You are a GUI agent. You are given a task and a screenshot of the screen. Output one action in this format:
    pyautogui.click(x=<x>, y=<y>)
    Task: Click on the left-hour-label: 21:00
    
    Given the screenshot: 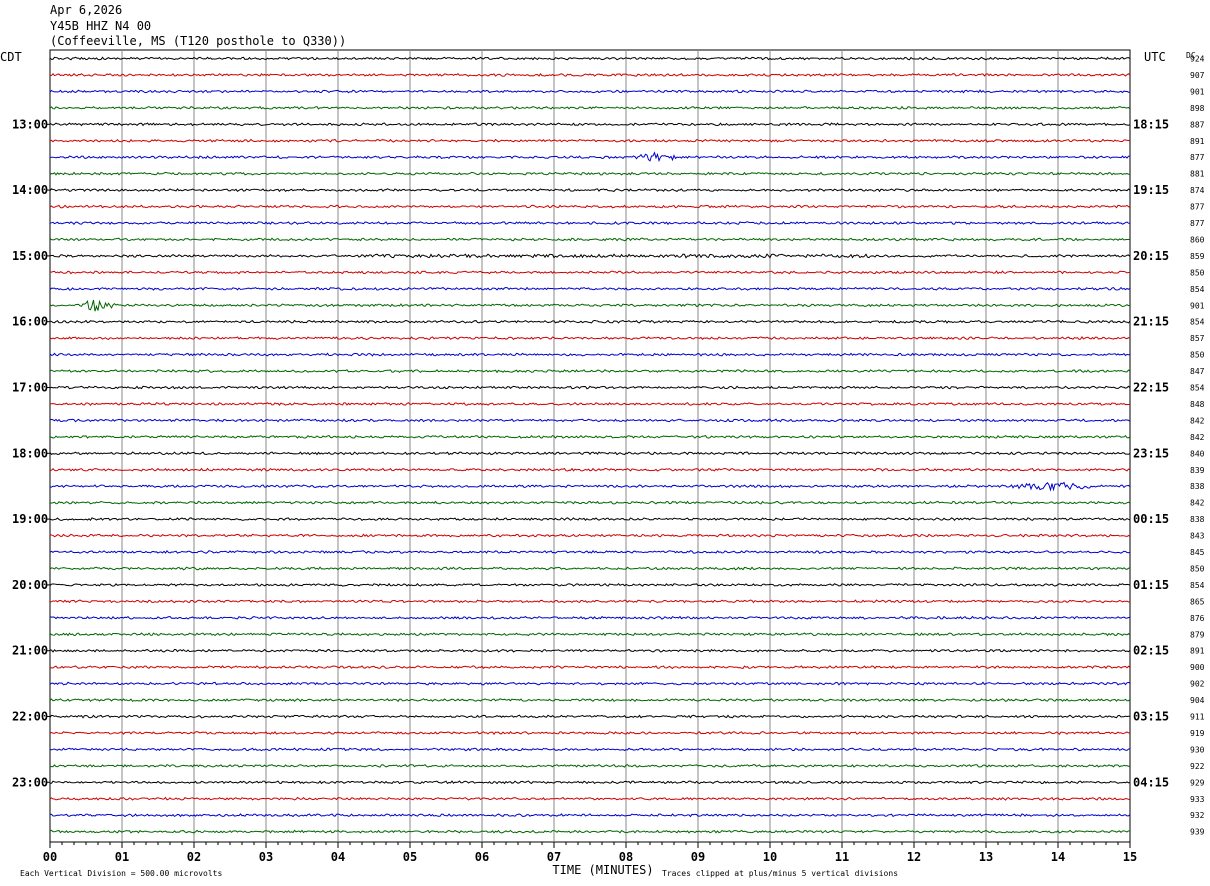 What is the action you would take?
    pyautogui.click(x=30, y=651)
    